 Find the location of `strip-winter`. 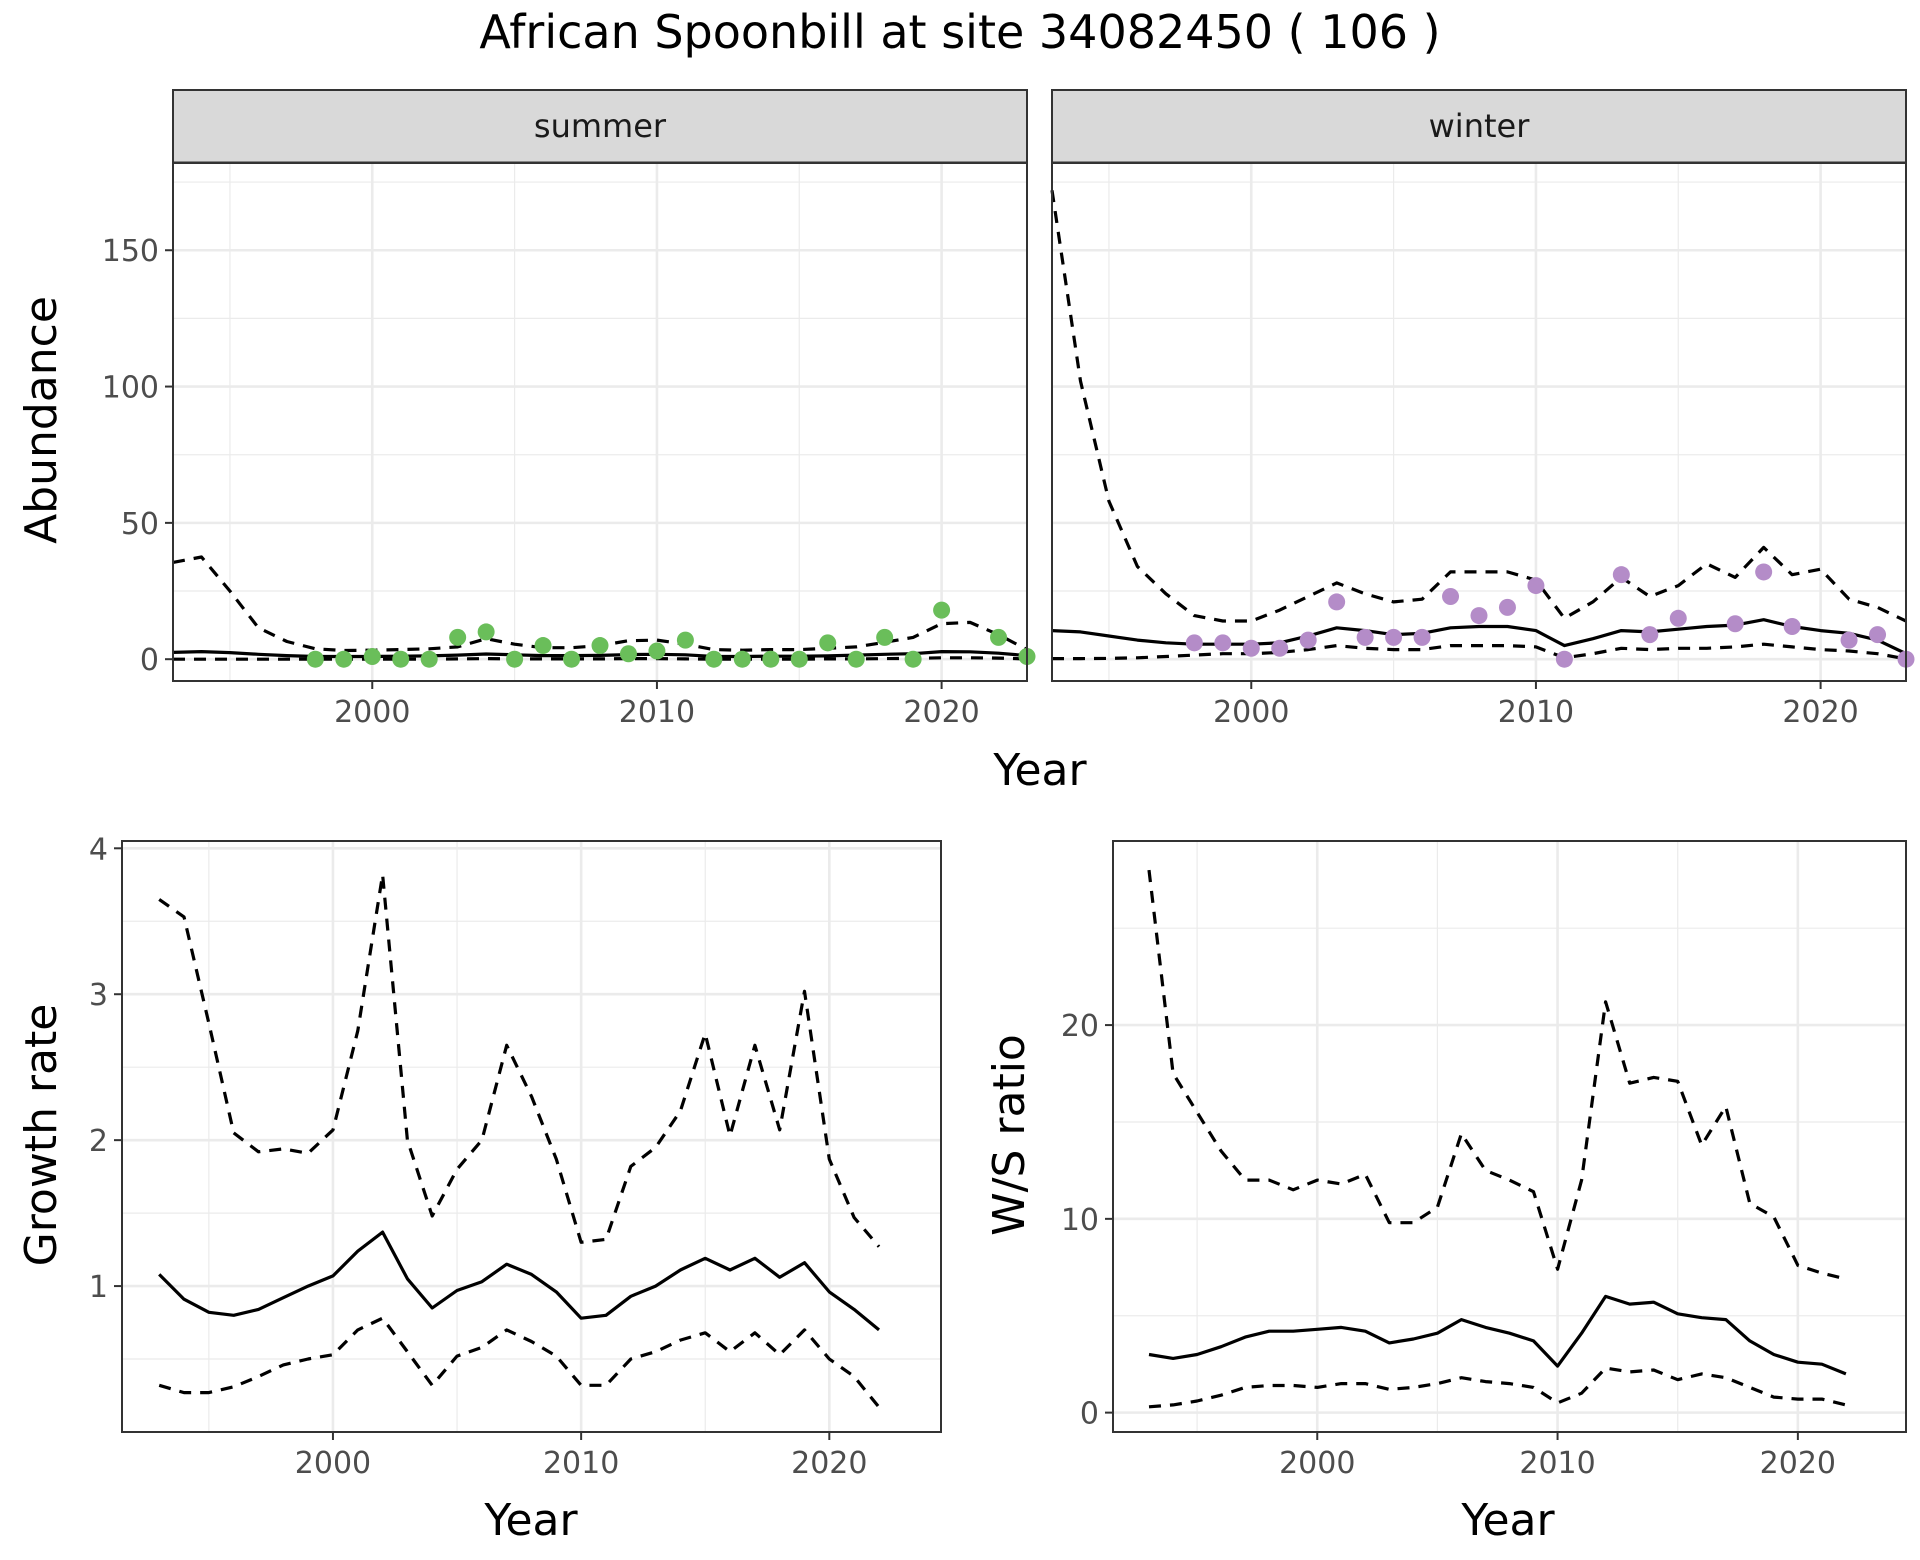

strip-winter is located at coordinates (1479, 126).